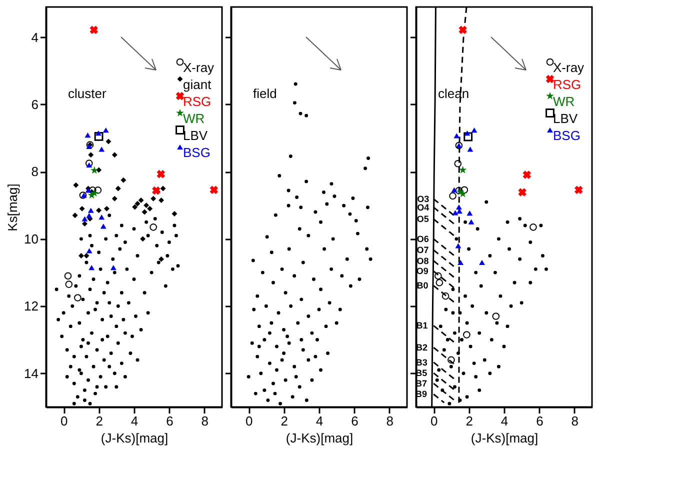  What do you see at coordinates (31, 373) in the screenshot?
I see `y-tick-label: 14` at bounding box center [31, 373].